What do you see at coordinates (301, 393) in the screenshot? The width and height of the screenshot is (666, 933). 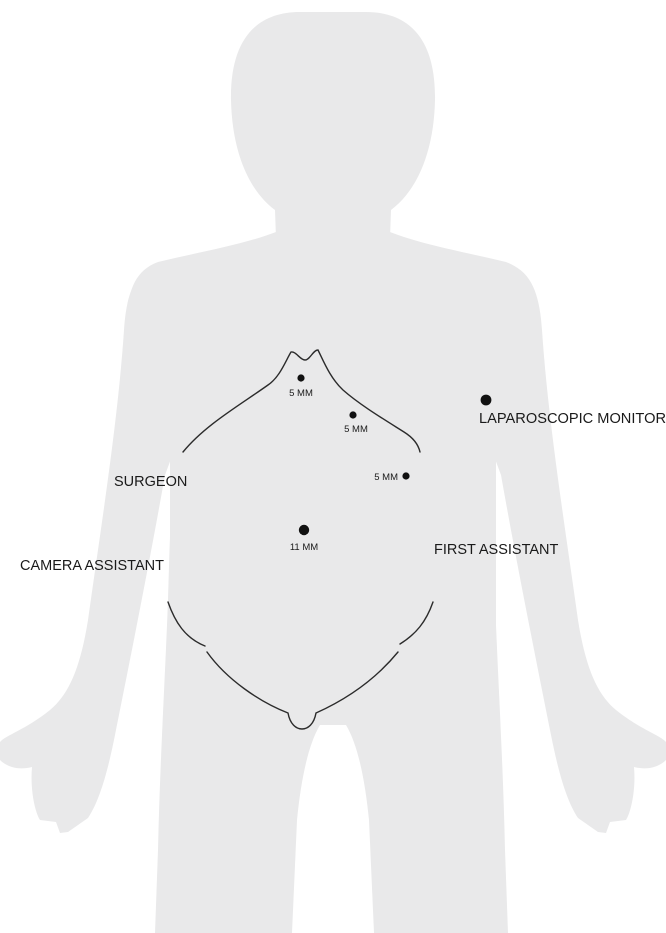 I see `port-label-p1: 5 MM` at bounding box center [301, 393].